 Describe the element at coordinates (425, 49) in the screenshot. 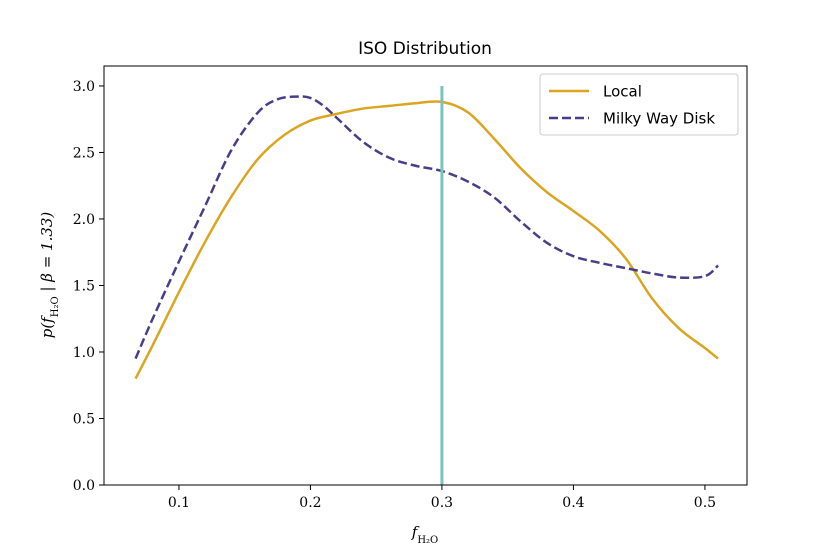

I see `chart-title: ISO Distribution` at that location.